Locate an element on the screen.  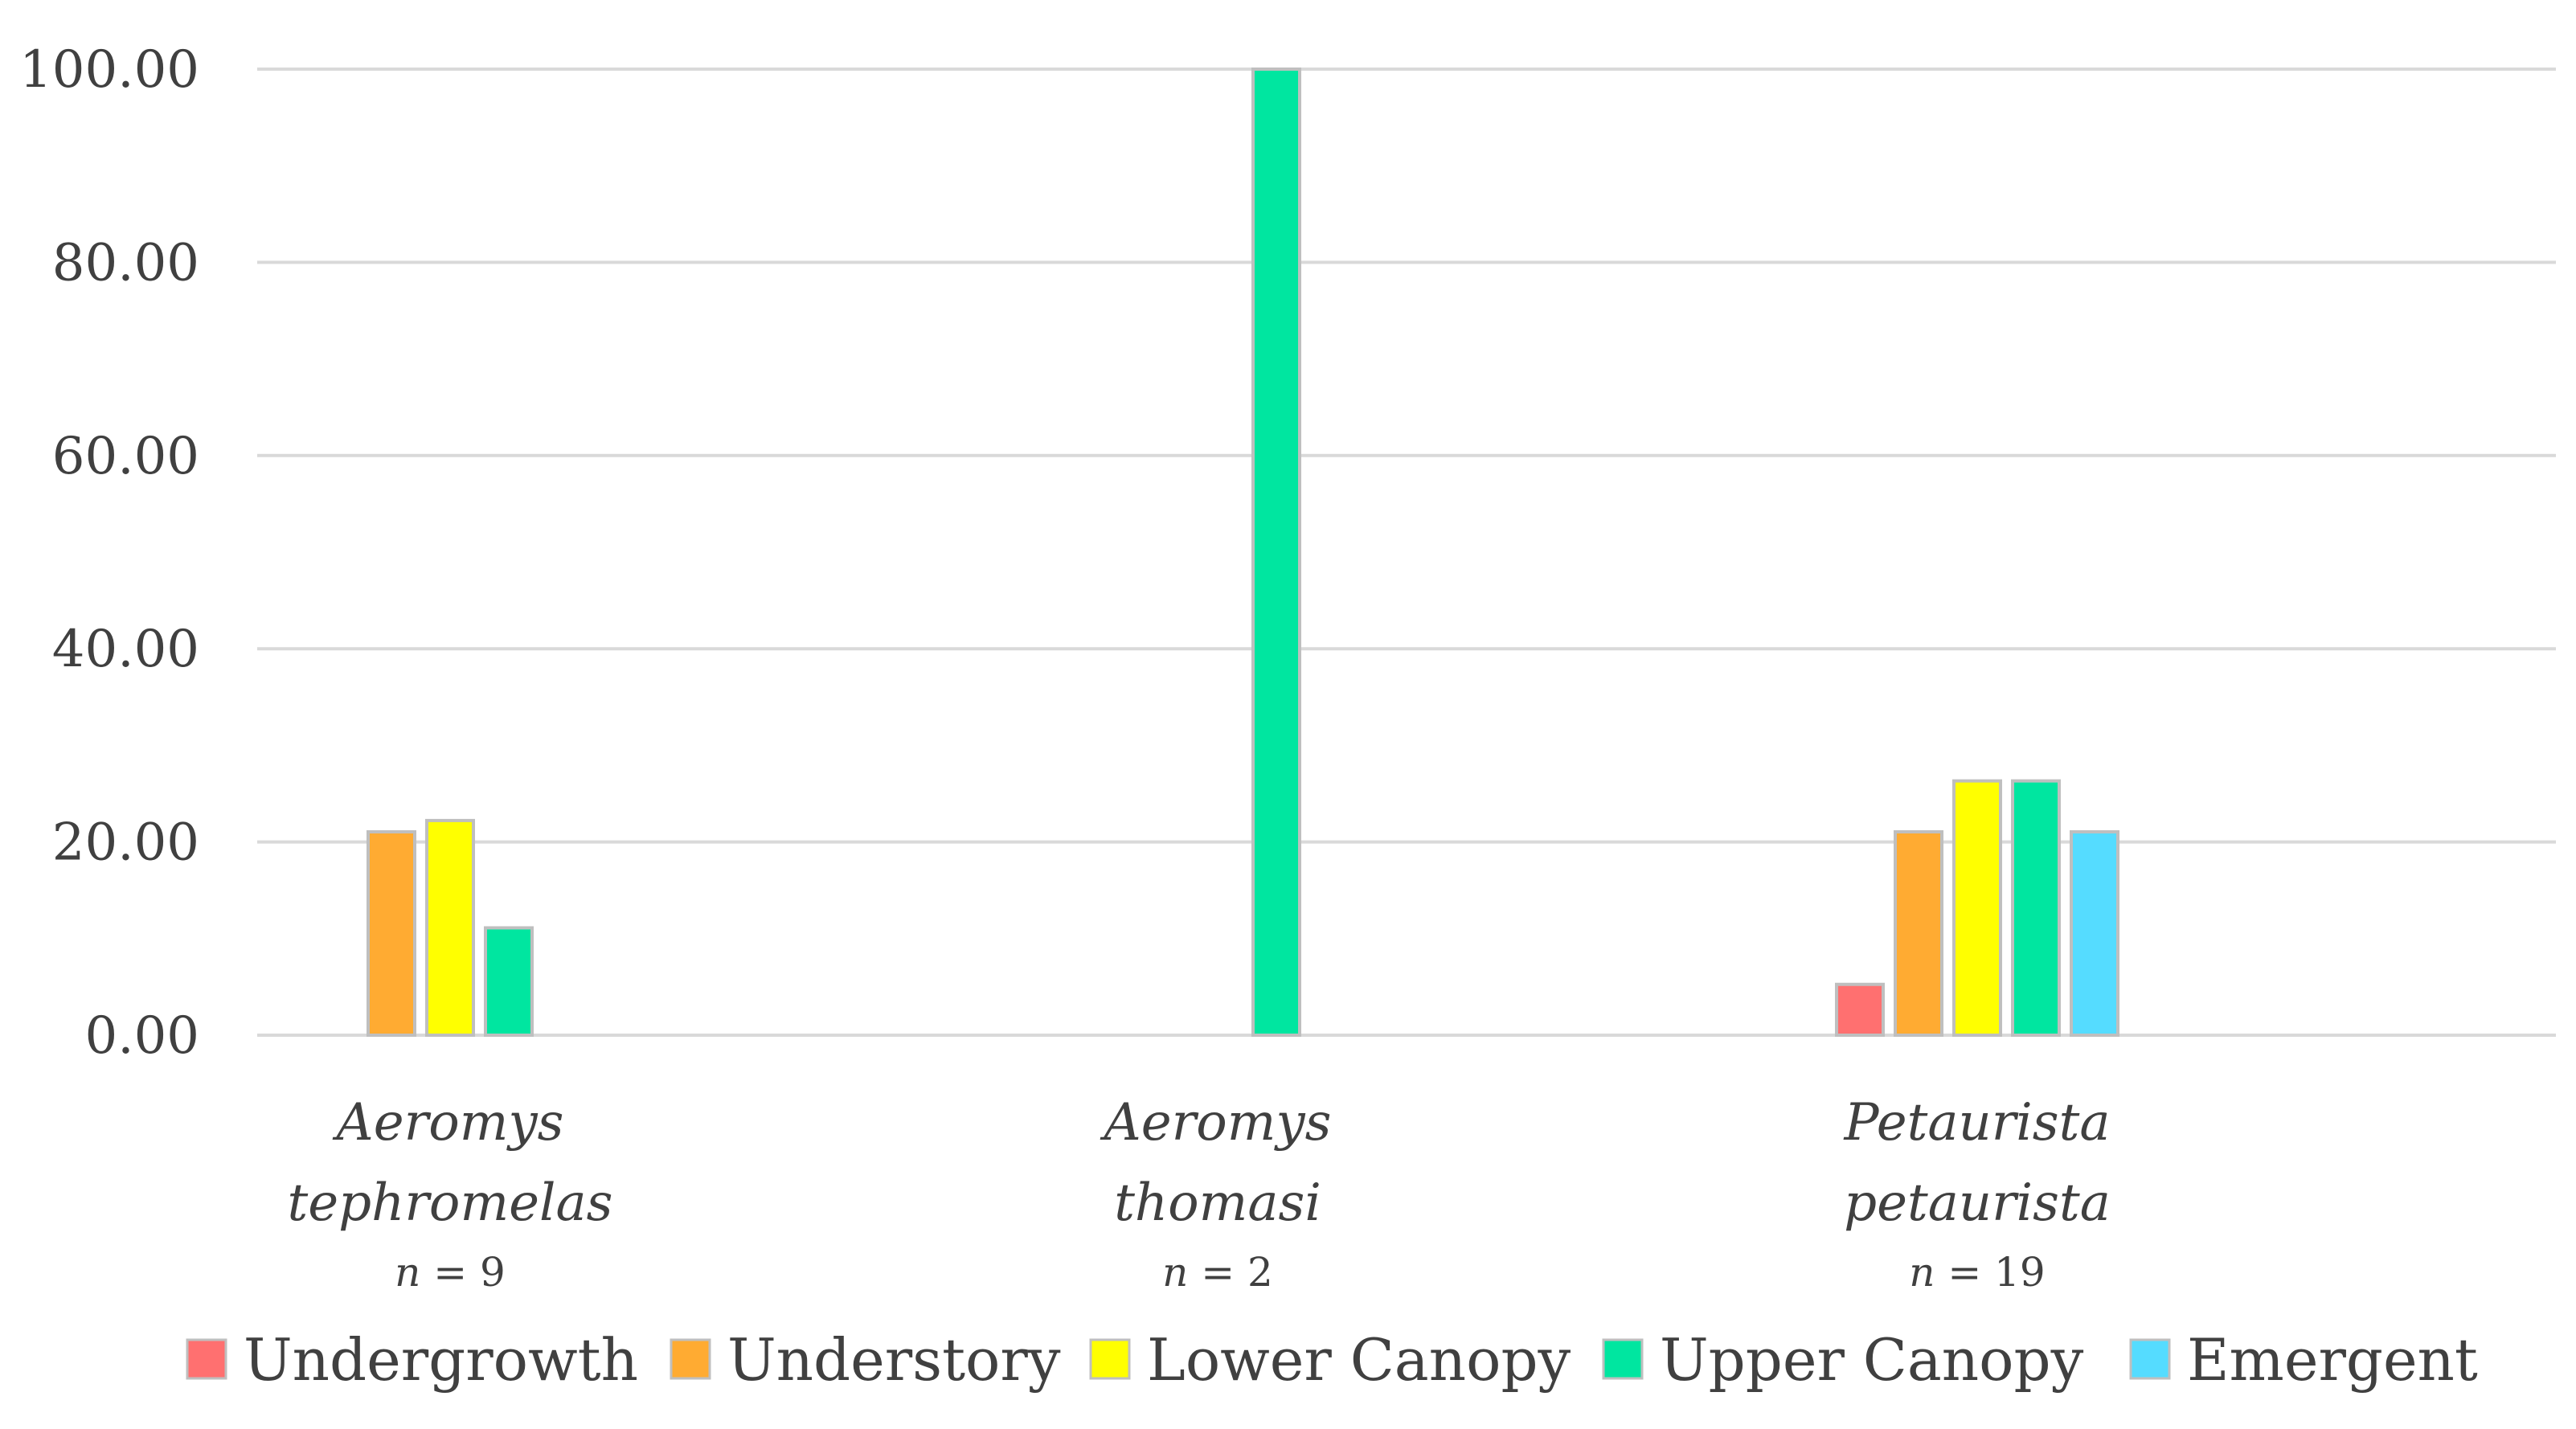
y-tick-label-1: 20.00 is located at coordinates (125, 843).